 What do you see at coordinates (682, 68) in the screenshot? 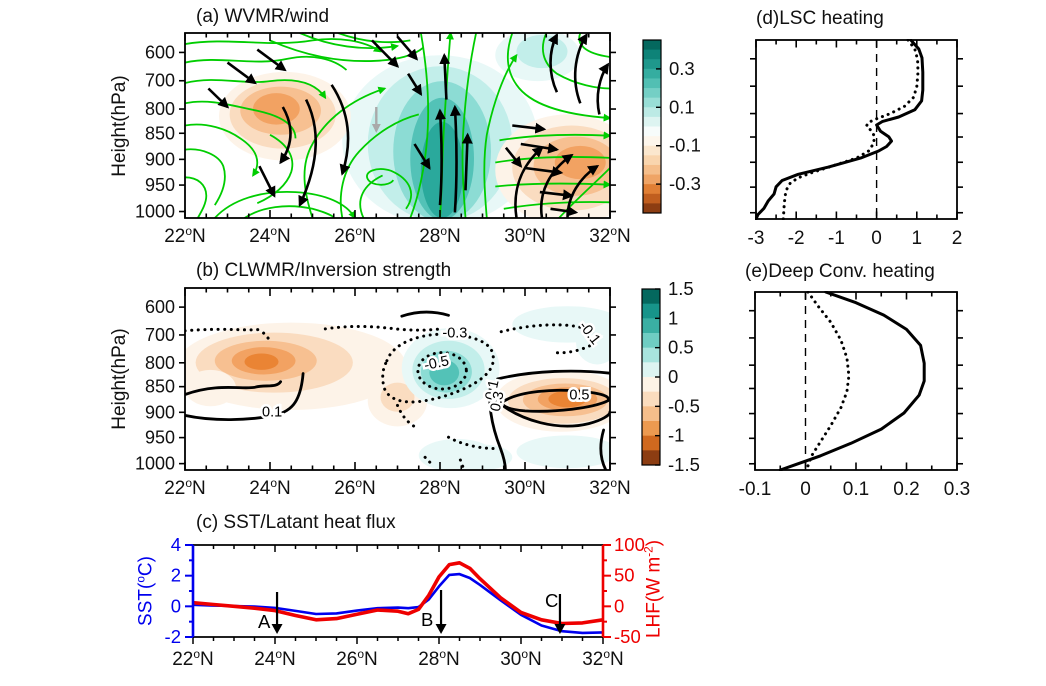
I see `colorbar-tick-label: 0.3` at bounding box center [682, 68].